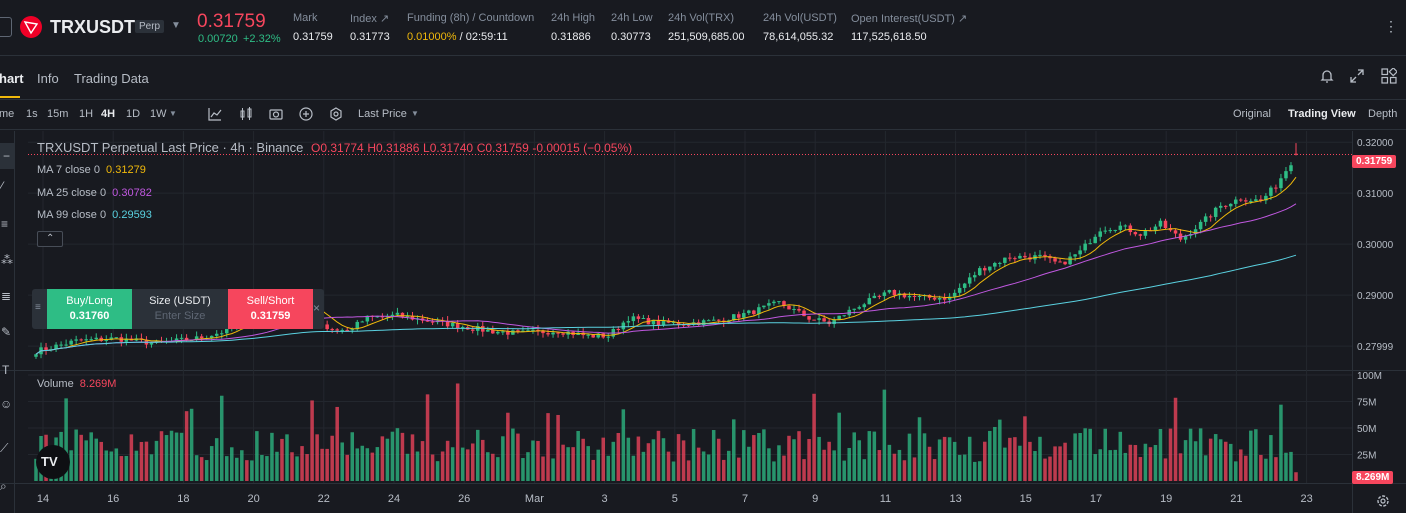 This screenshot has height=513, width=1406. I want to click on drawing-toolbar: − ⁄ ≡ ⁂ ≣ ✎ T ☺ ⟋ ⌕, so click(7, 322).